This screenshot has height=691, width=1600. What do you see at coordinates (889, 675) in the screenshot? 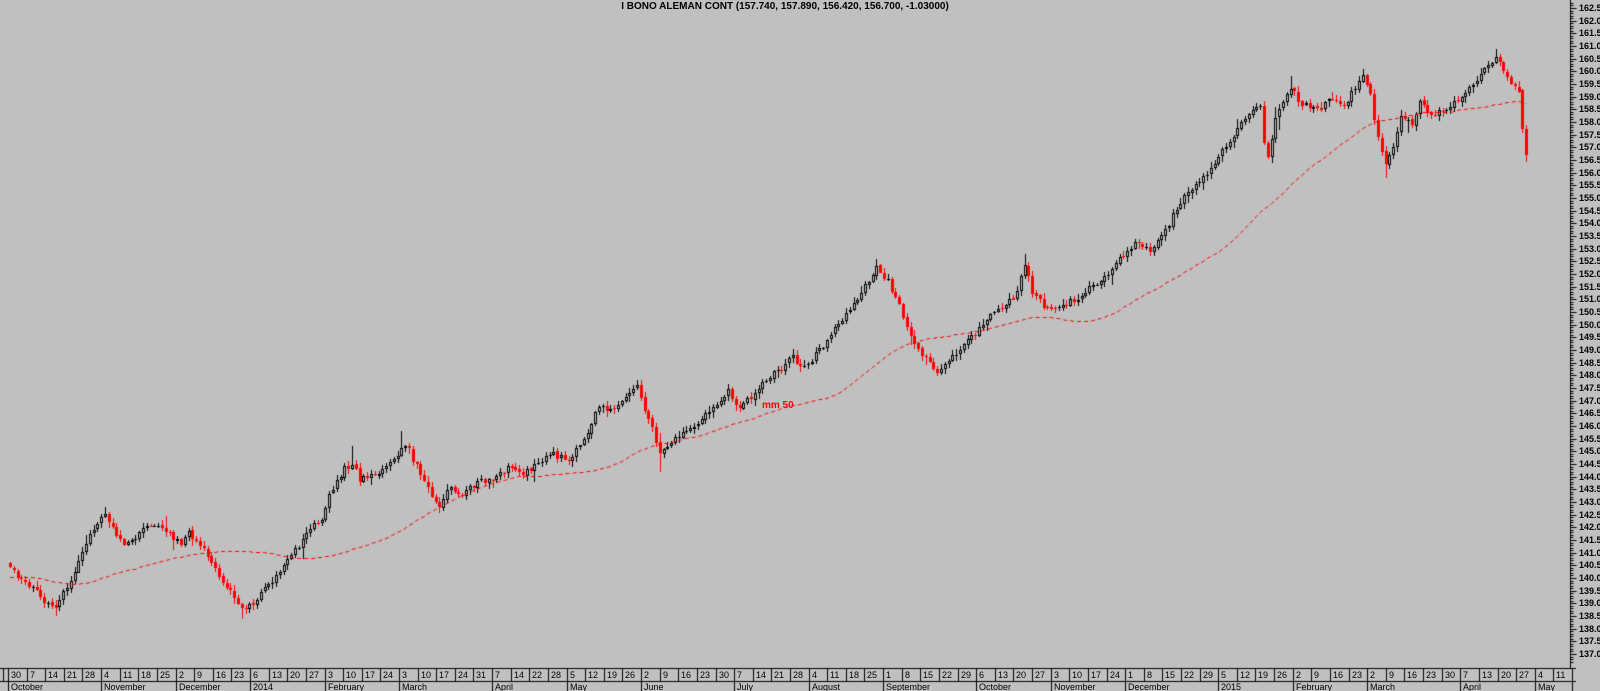
I see `week-date-label: 1` at bounding box center [889, 675].